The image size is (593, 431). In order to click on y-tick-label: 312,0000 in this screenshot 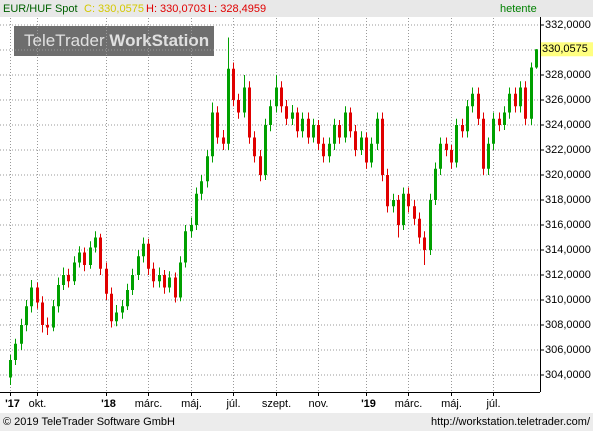, I will do `click(568, 275)`.